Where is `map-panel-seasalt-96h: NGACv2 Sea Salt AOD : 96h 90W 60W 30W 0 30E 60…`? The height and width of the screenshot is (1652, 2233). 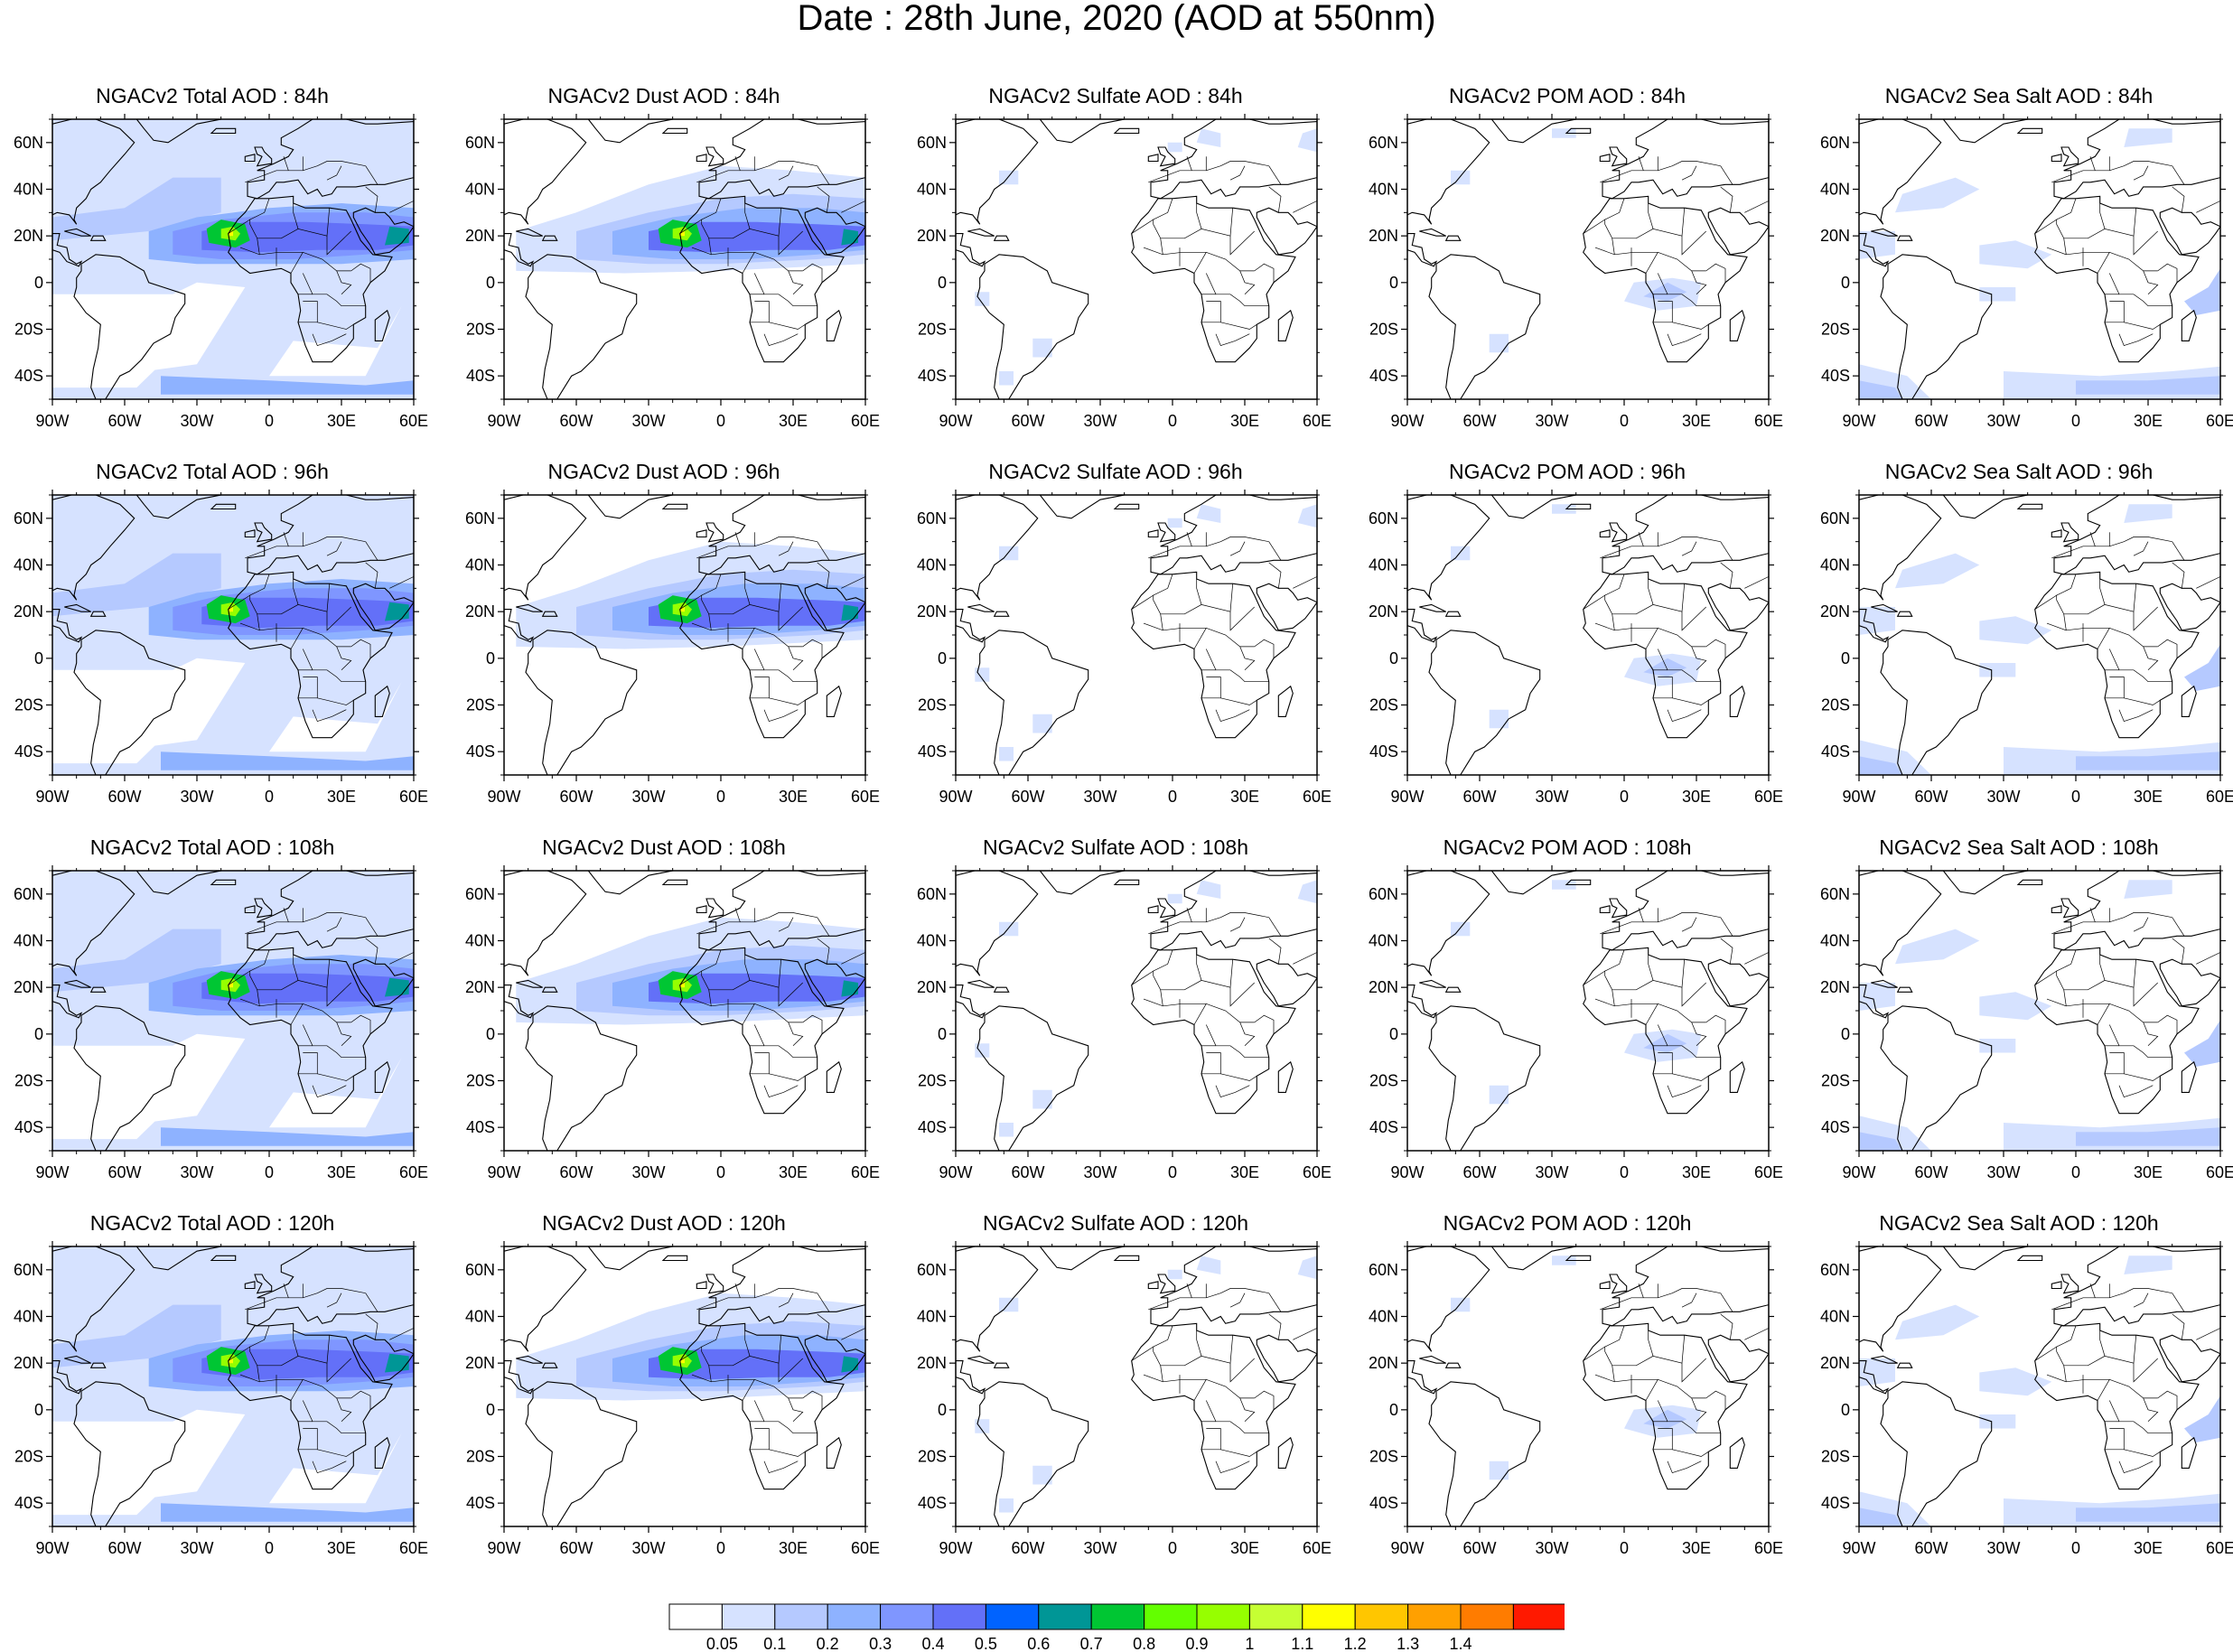 map-panel-seasalt-96h: NGACv2 Sea Salt AOD : 96h 90W 60W 30W 0 30E 60… is located at coordinates (2020, 647).